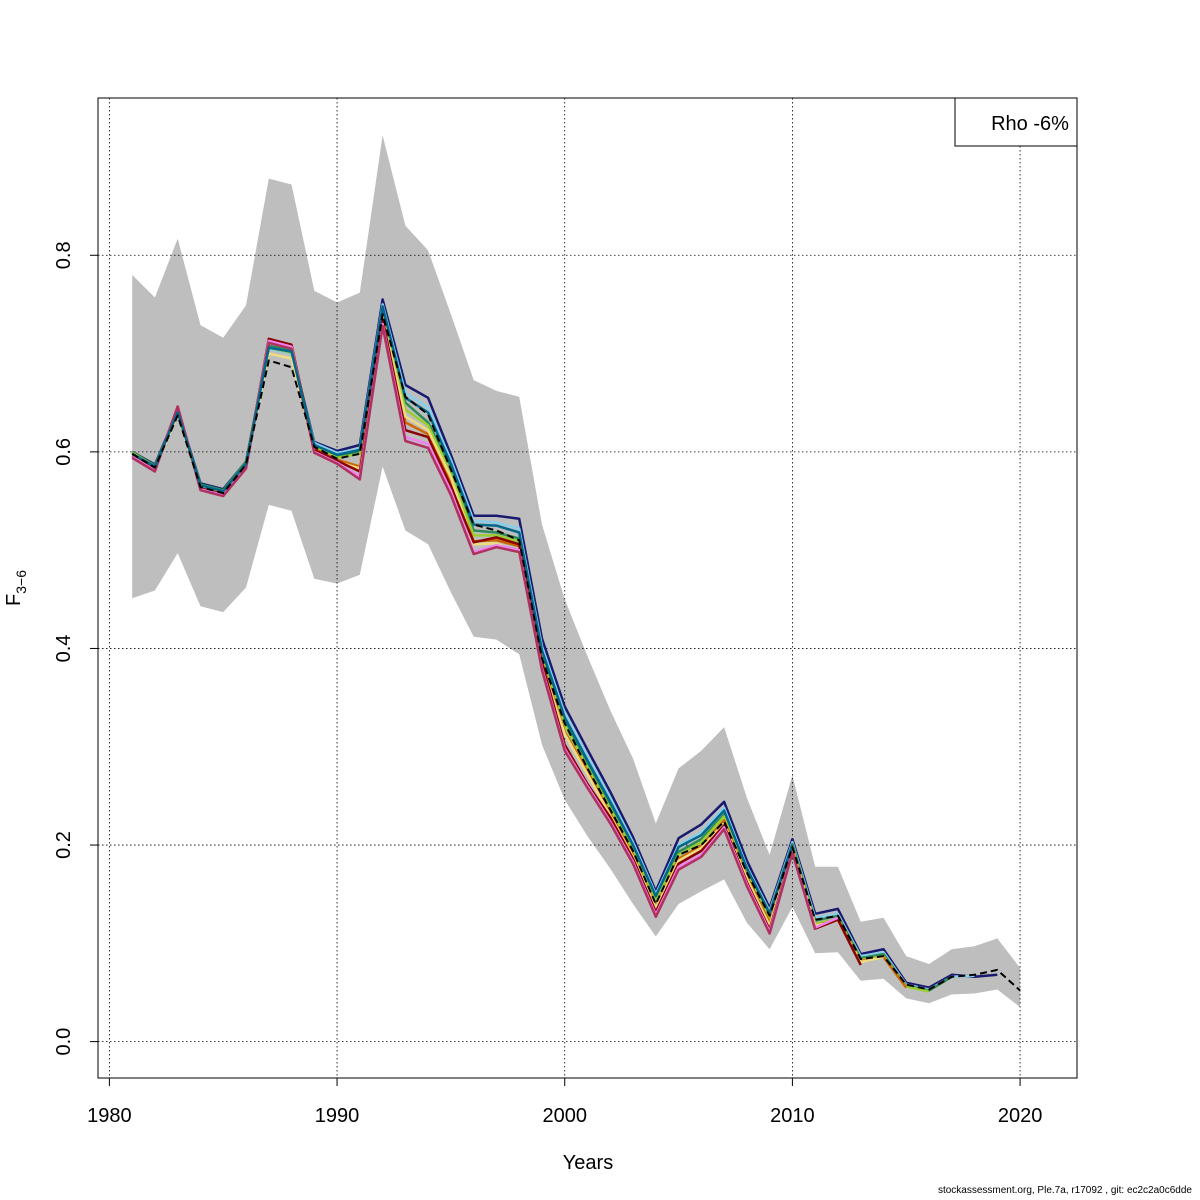  I want to click on y-axis-title: F3−6, so click(16, 588).